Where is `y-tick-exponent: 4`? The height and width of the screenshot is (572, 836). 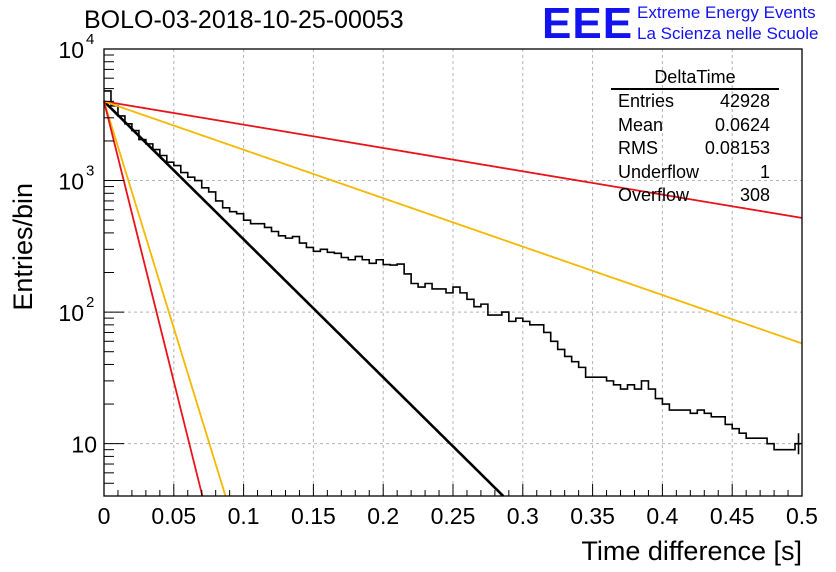
y-tick-exponent: 4 is located at coordinates (90, 39).